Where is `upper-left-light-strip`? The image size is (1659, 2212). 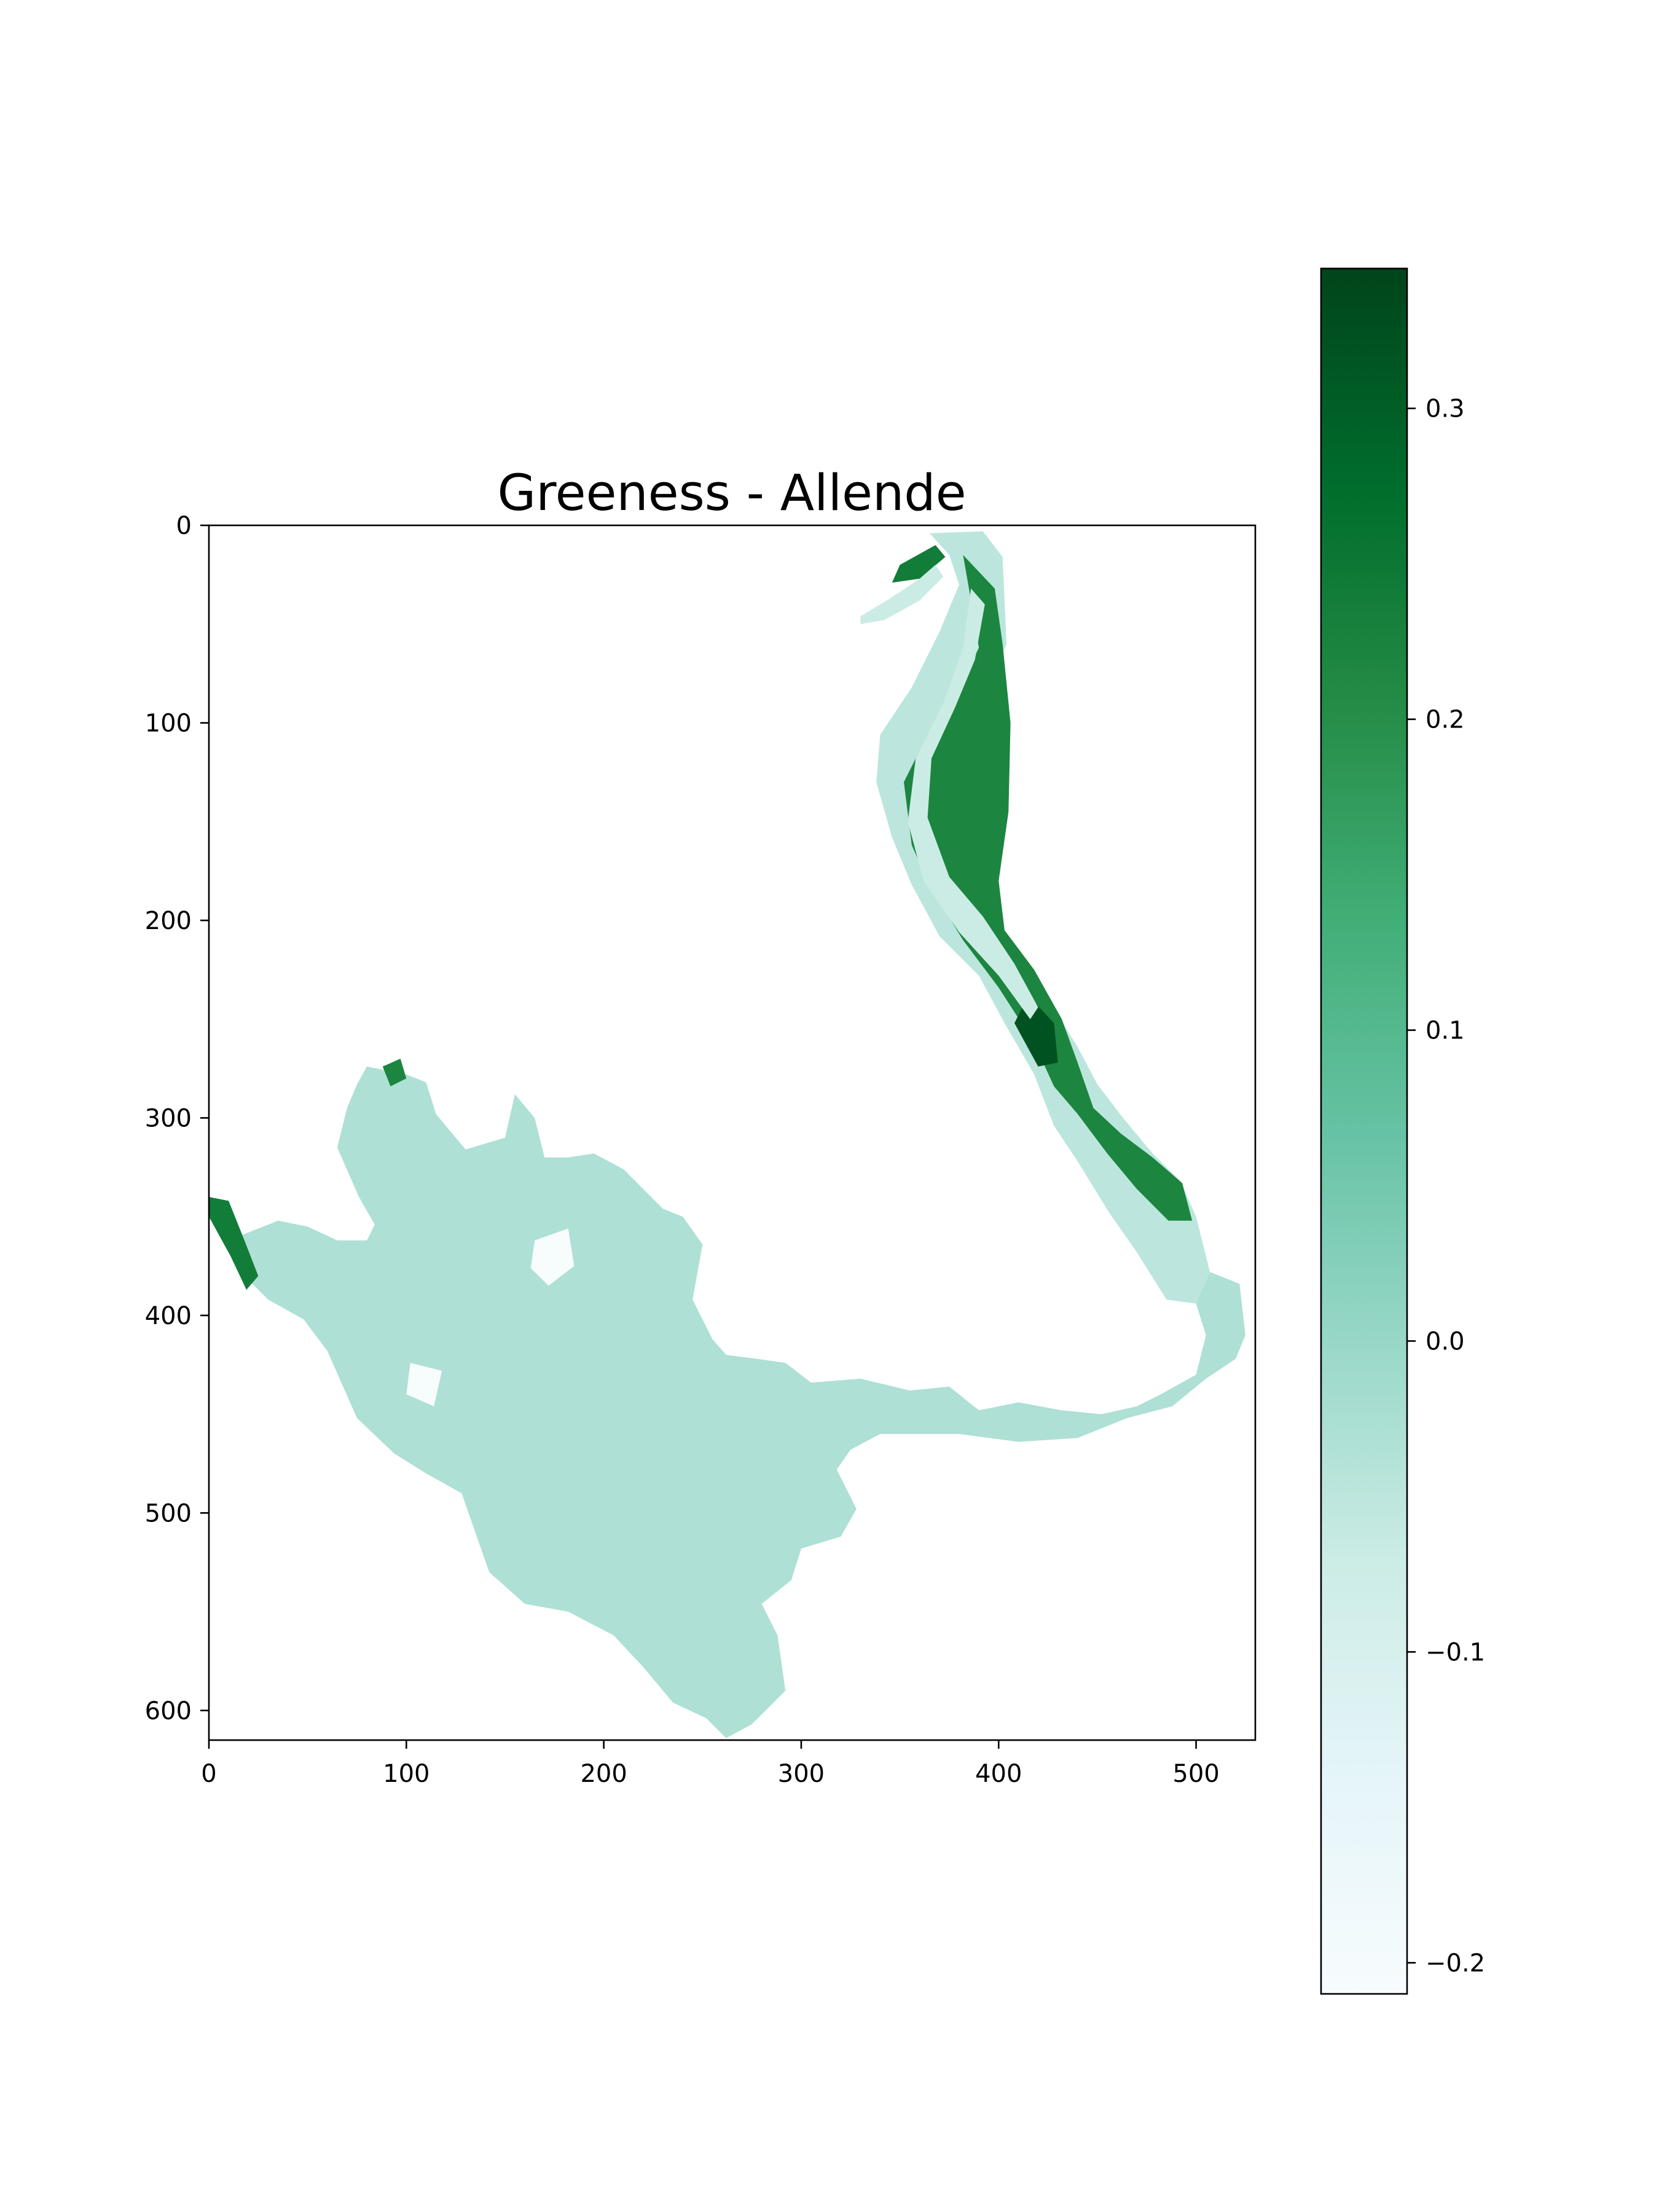
upper-left-light-strip is located at coordinates (902, 594).